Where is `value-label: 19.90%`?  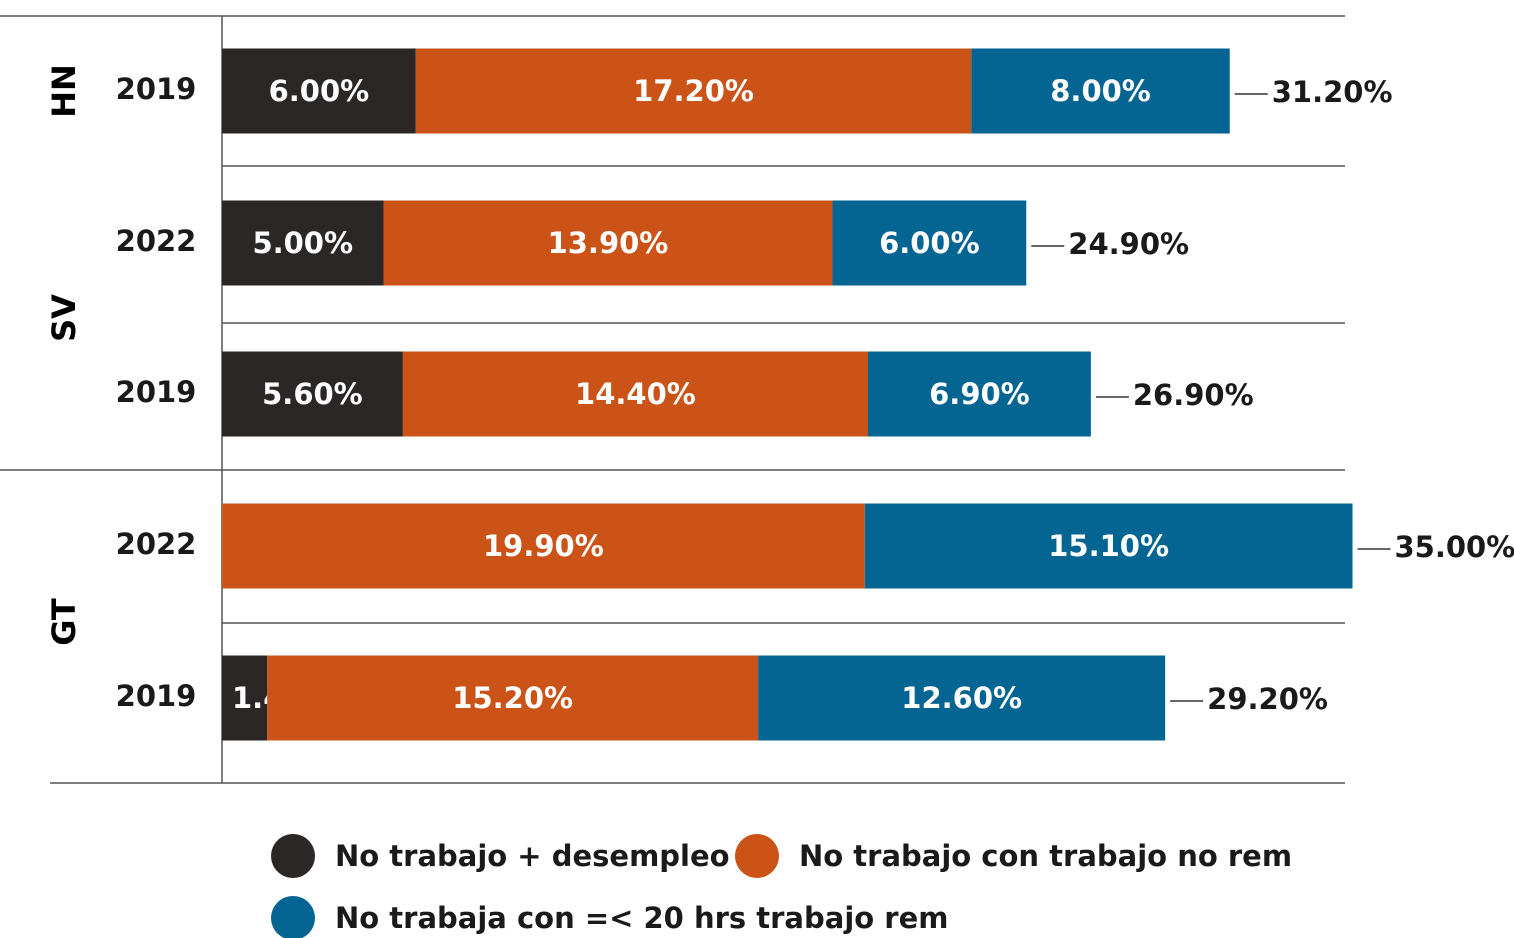 value-label: 19.90% is located at coordinates (543, 546).